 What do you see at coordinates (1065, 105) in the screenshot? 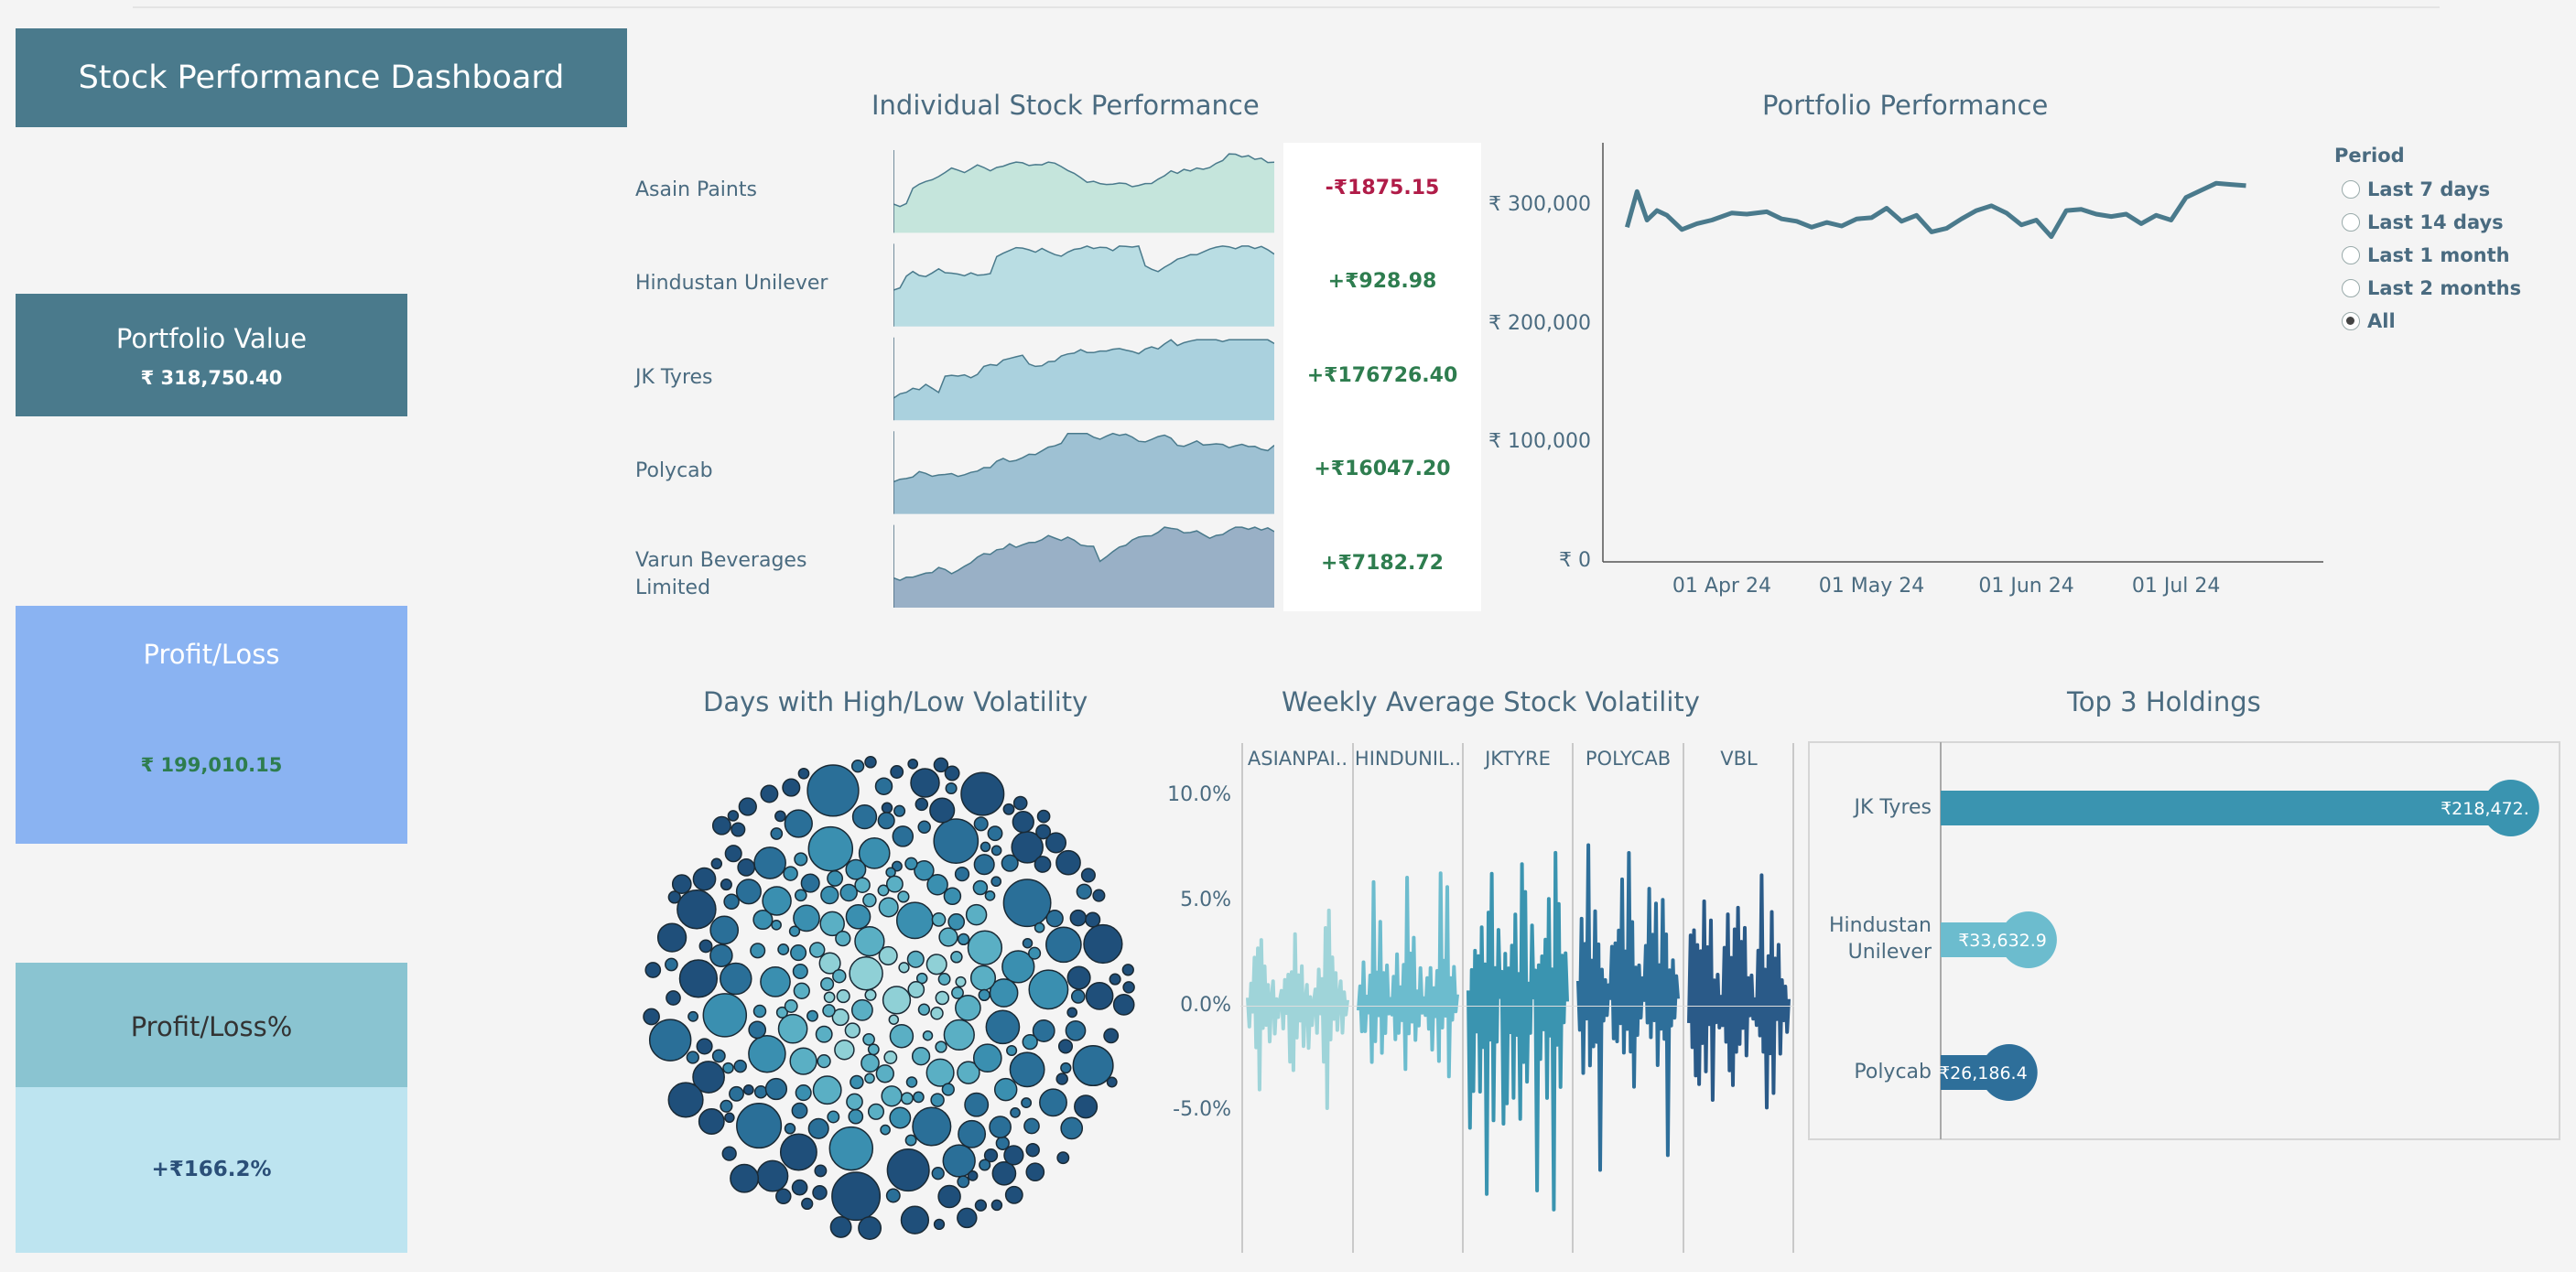
I see `individual-stock-title: Individual Stock Performance` at bounding box center [1065, 105].